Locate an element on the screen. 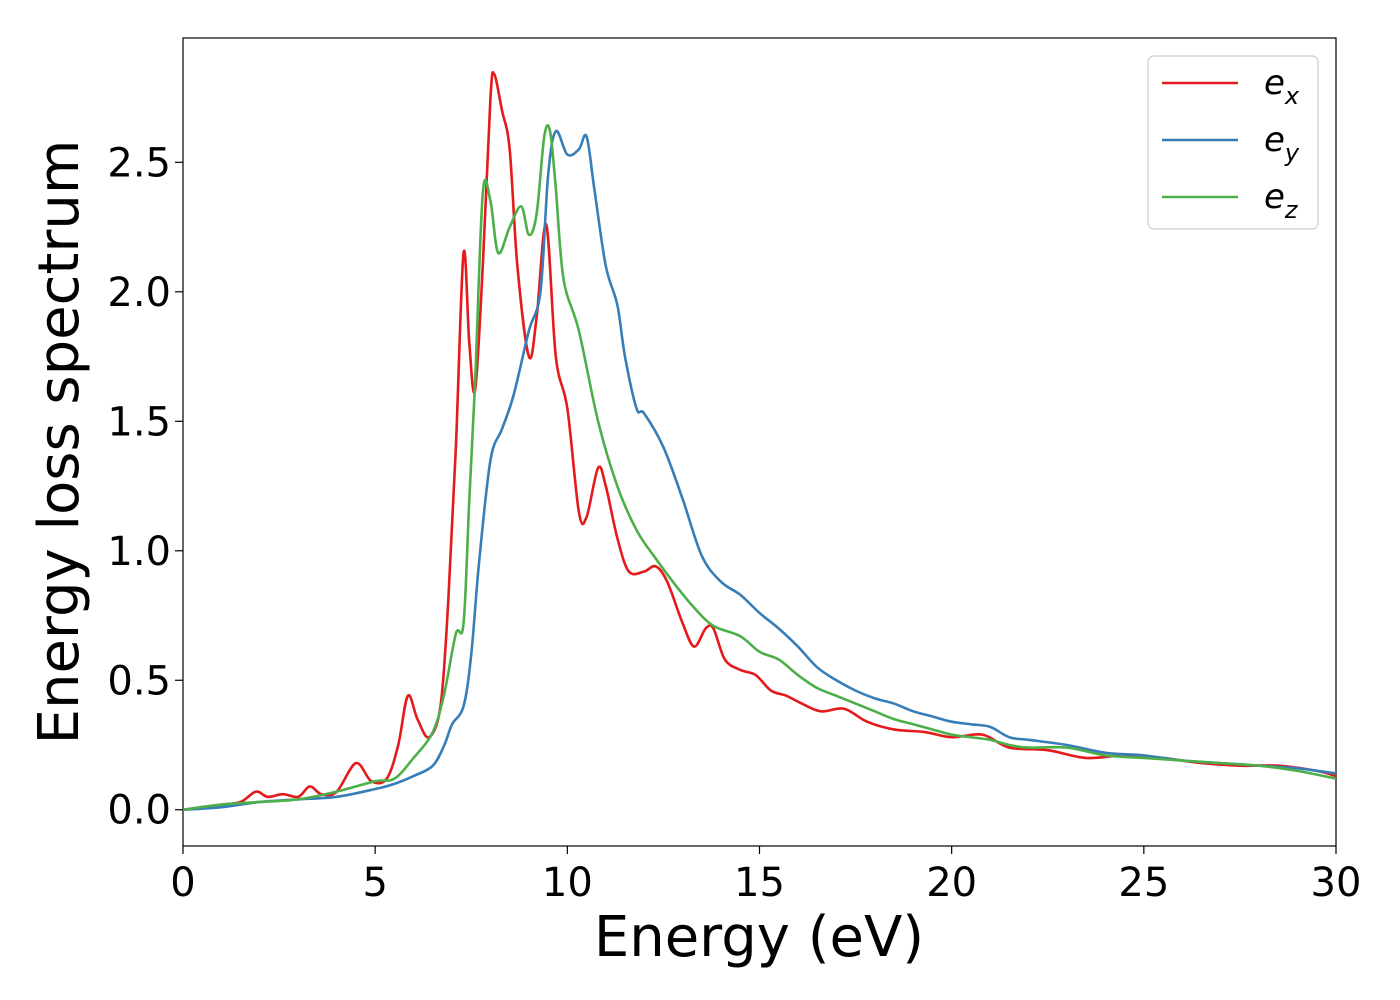 The width and height of the screenshot is (1400, 1000). x-tick-label: 20 is located at coordinates (951, 883).